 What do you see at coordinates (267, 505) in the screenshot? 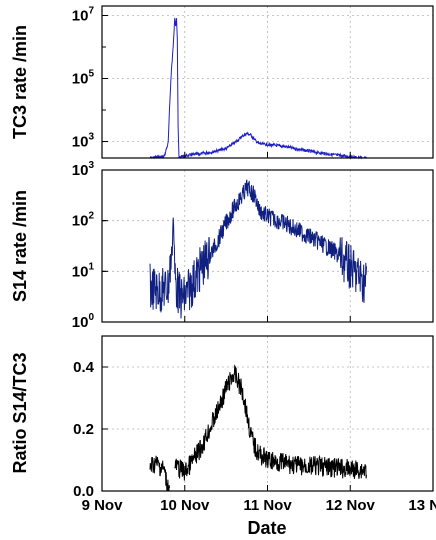
I see `x-tick-label: 11 Nov` at bounding box center [267, 505].